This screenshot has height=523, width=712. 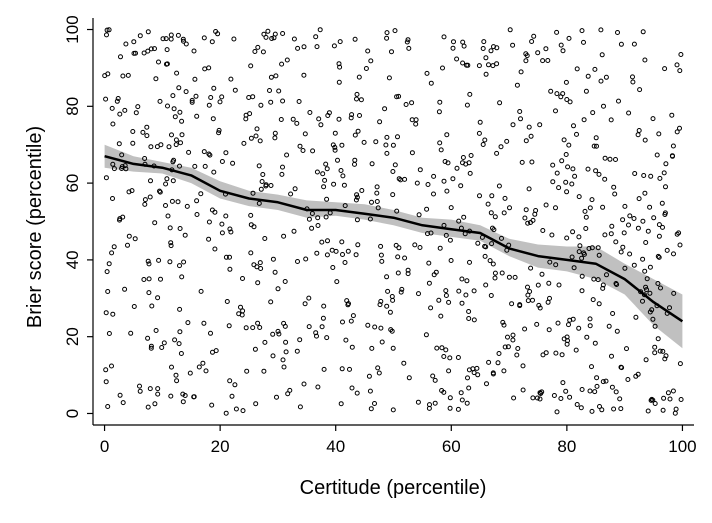 I want to click on x-tick-label: 0, so click(x=104, y=446).